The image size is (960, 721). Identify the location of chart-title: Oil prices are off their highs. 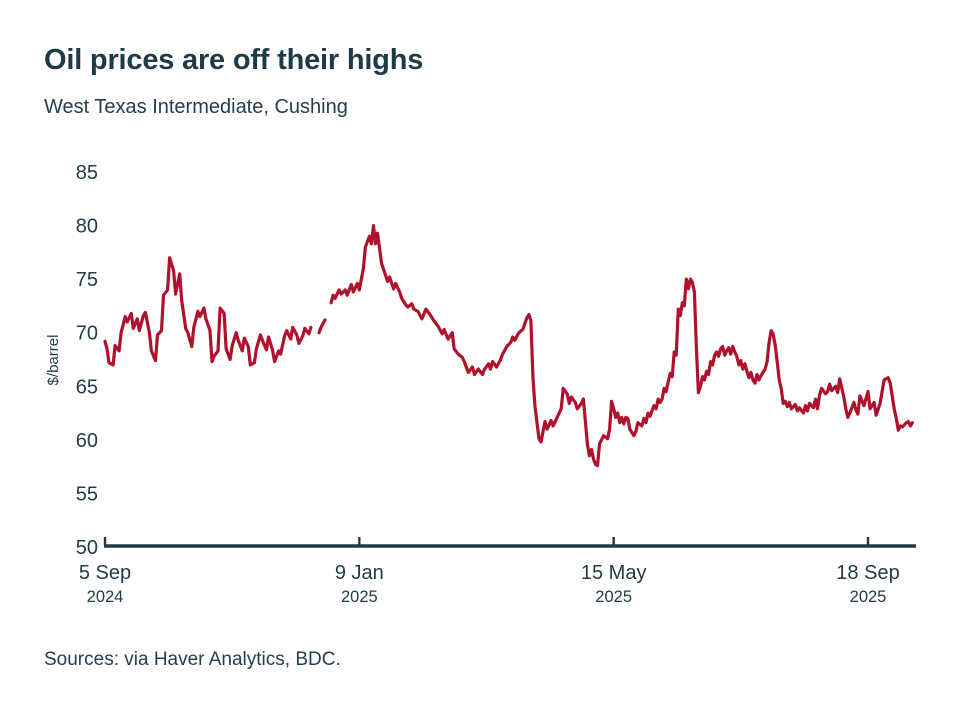
(234, 60).